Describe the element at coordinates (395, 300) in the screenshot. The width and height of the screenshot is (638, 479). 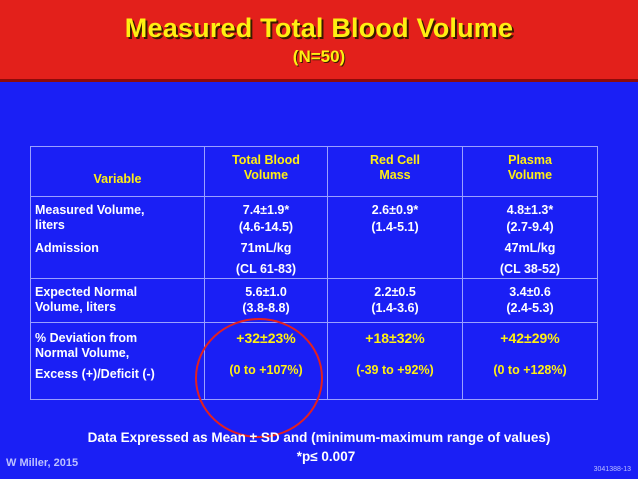
I see `cell-expected-rcm: 2.2±0.5 (1.4-3.6)` at that location.